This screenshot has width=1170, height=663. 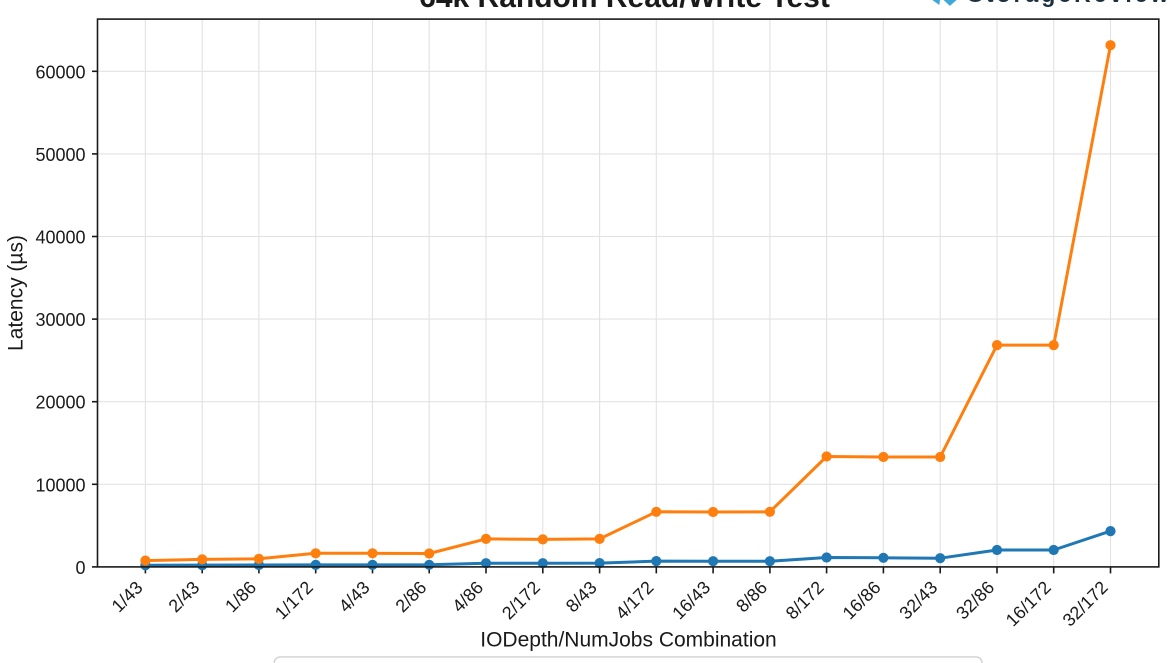 I want to click on svg-text: 10000, so click(x=60, y=485).